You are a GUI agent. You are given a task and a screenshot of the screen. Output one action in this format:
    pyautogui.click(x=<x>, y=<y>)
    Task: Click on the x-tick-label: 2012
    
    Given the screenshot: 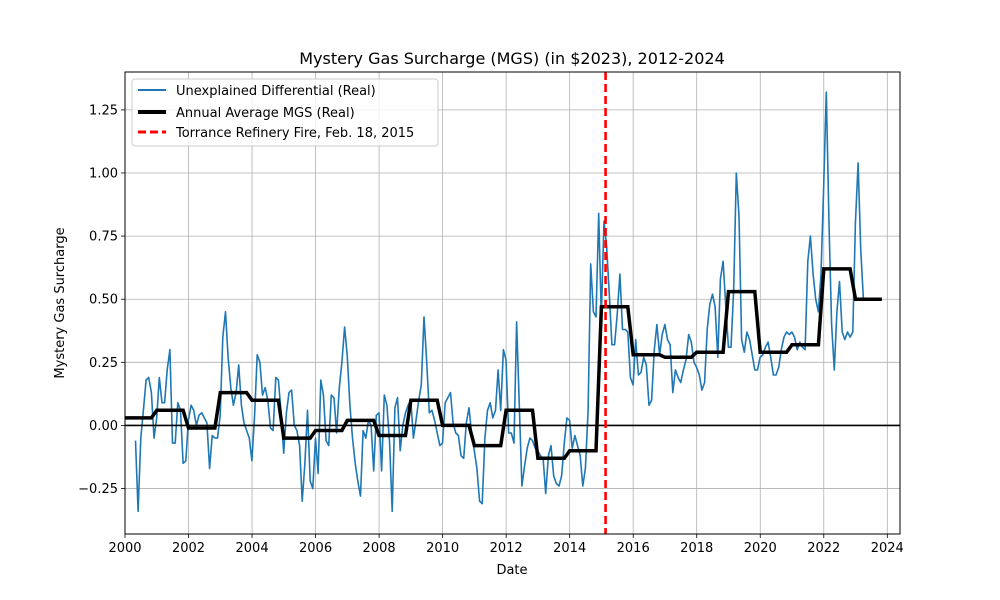 What is the action you would take?
    pyautogui.click(x=506, y=548)
    